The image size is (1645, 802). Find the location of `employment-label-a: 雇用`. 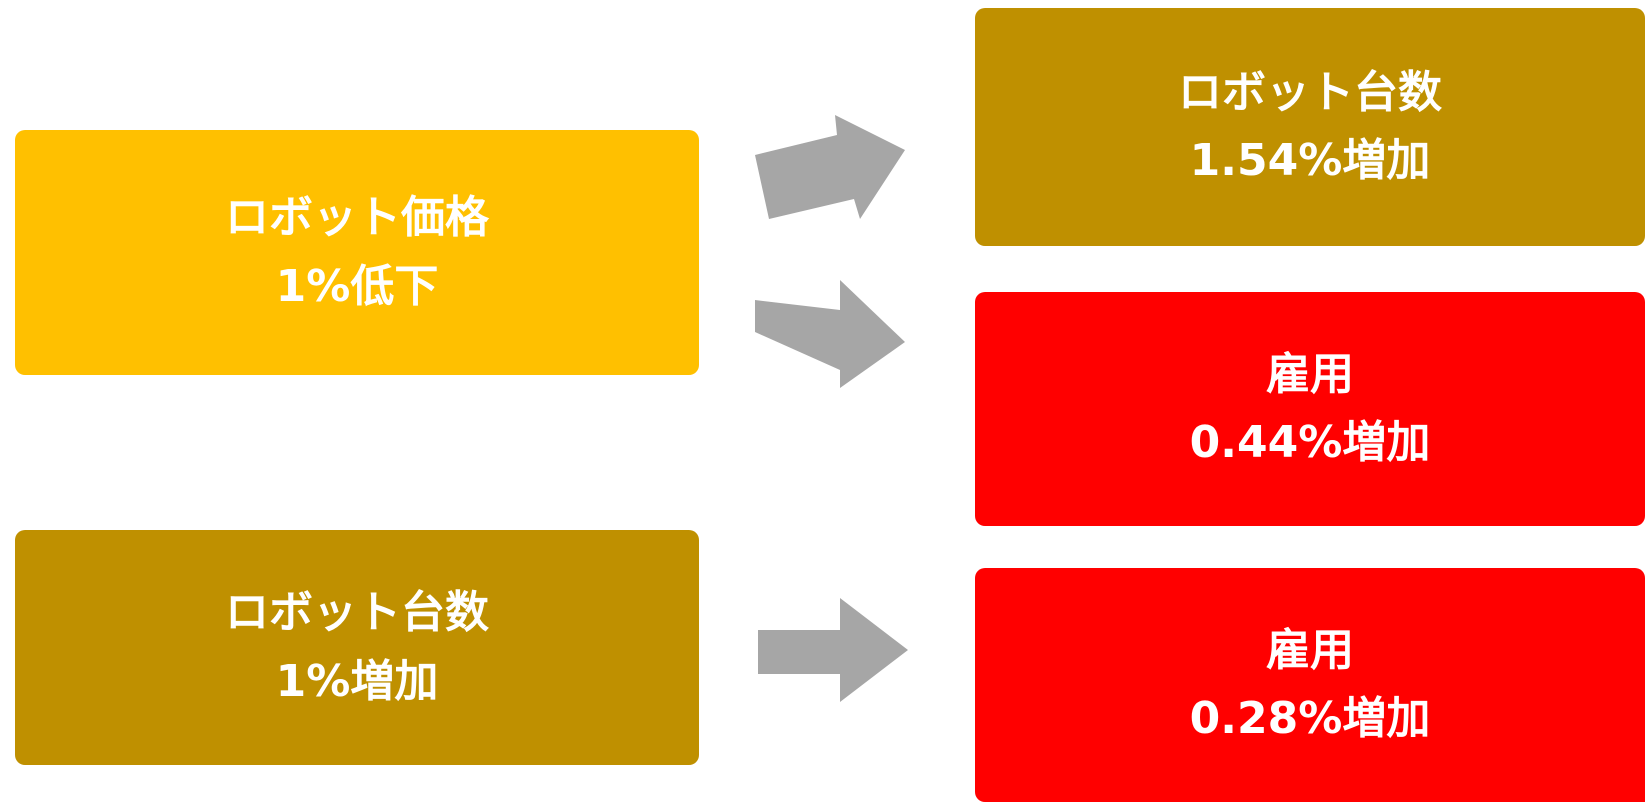

employment-label-a: 雇用 is located at coordinates (1310, 374).